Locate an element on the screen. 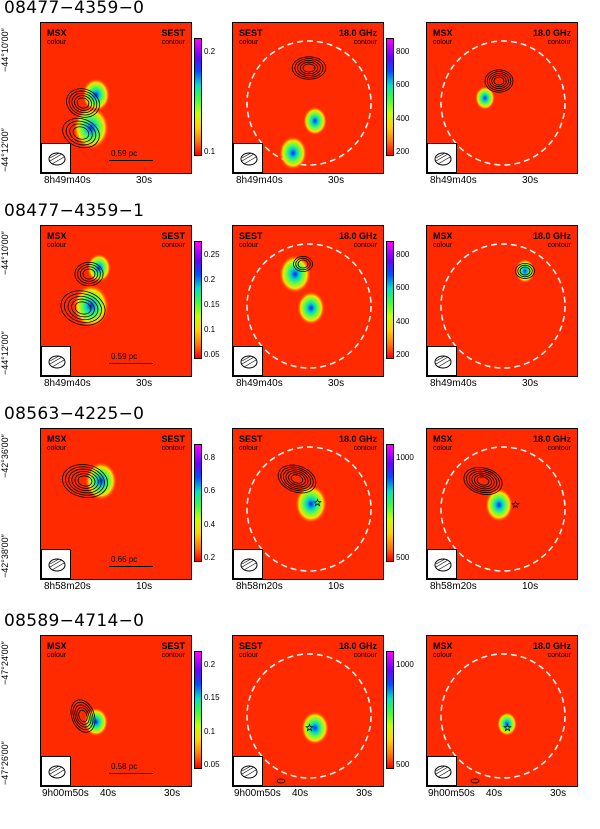  map-panel: MSX colour 18.0 GHz contour is located at coordinates (502, 98).